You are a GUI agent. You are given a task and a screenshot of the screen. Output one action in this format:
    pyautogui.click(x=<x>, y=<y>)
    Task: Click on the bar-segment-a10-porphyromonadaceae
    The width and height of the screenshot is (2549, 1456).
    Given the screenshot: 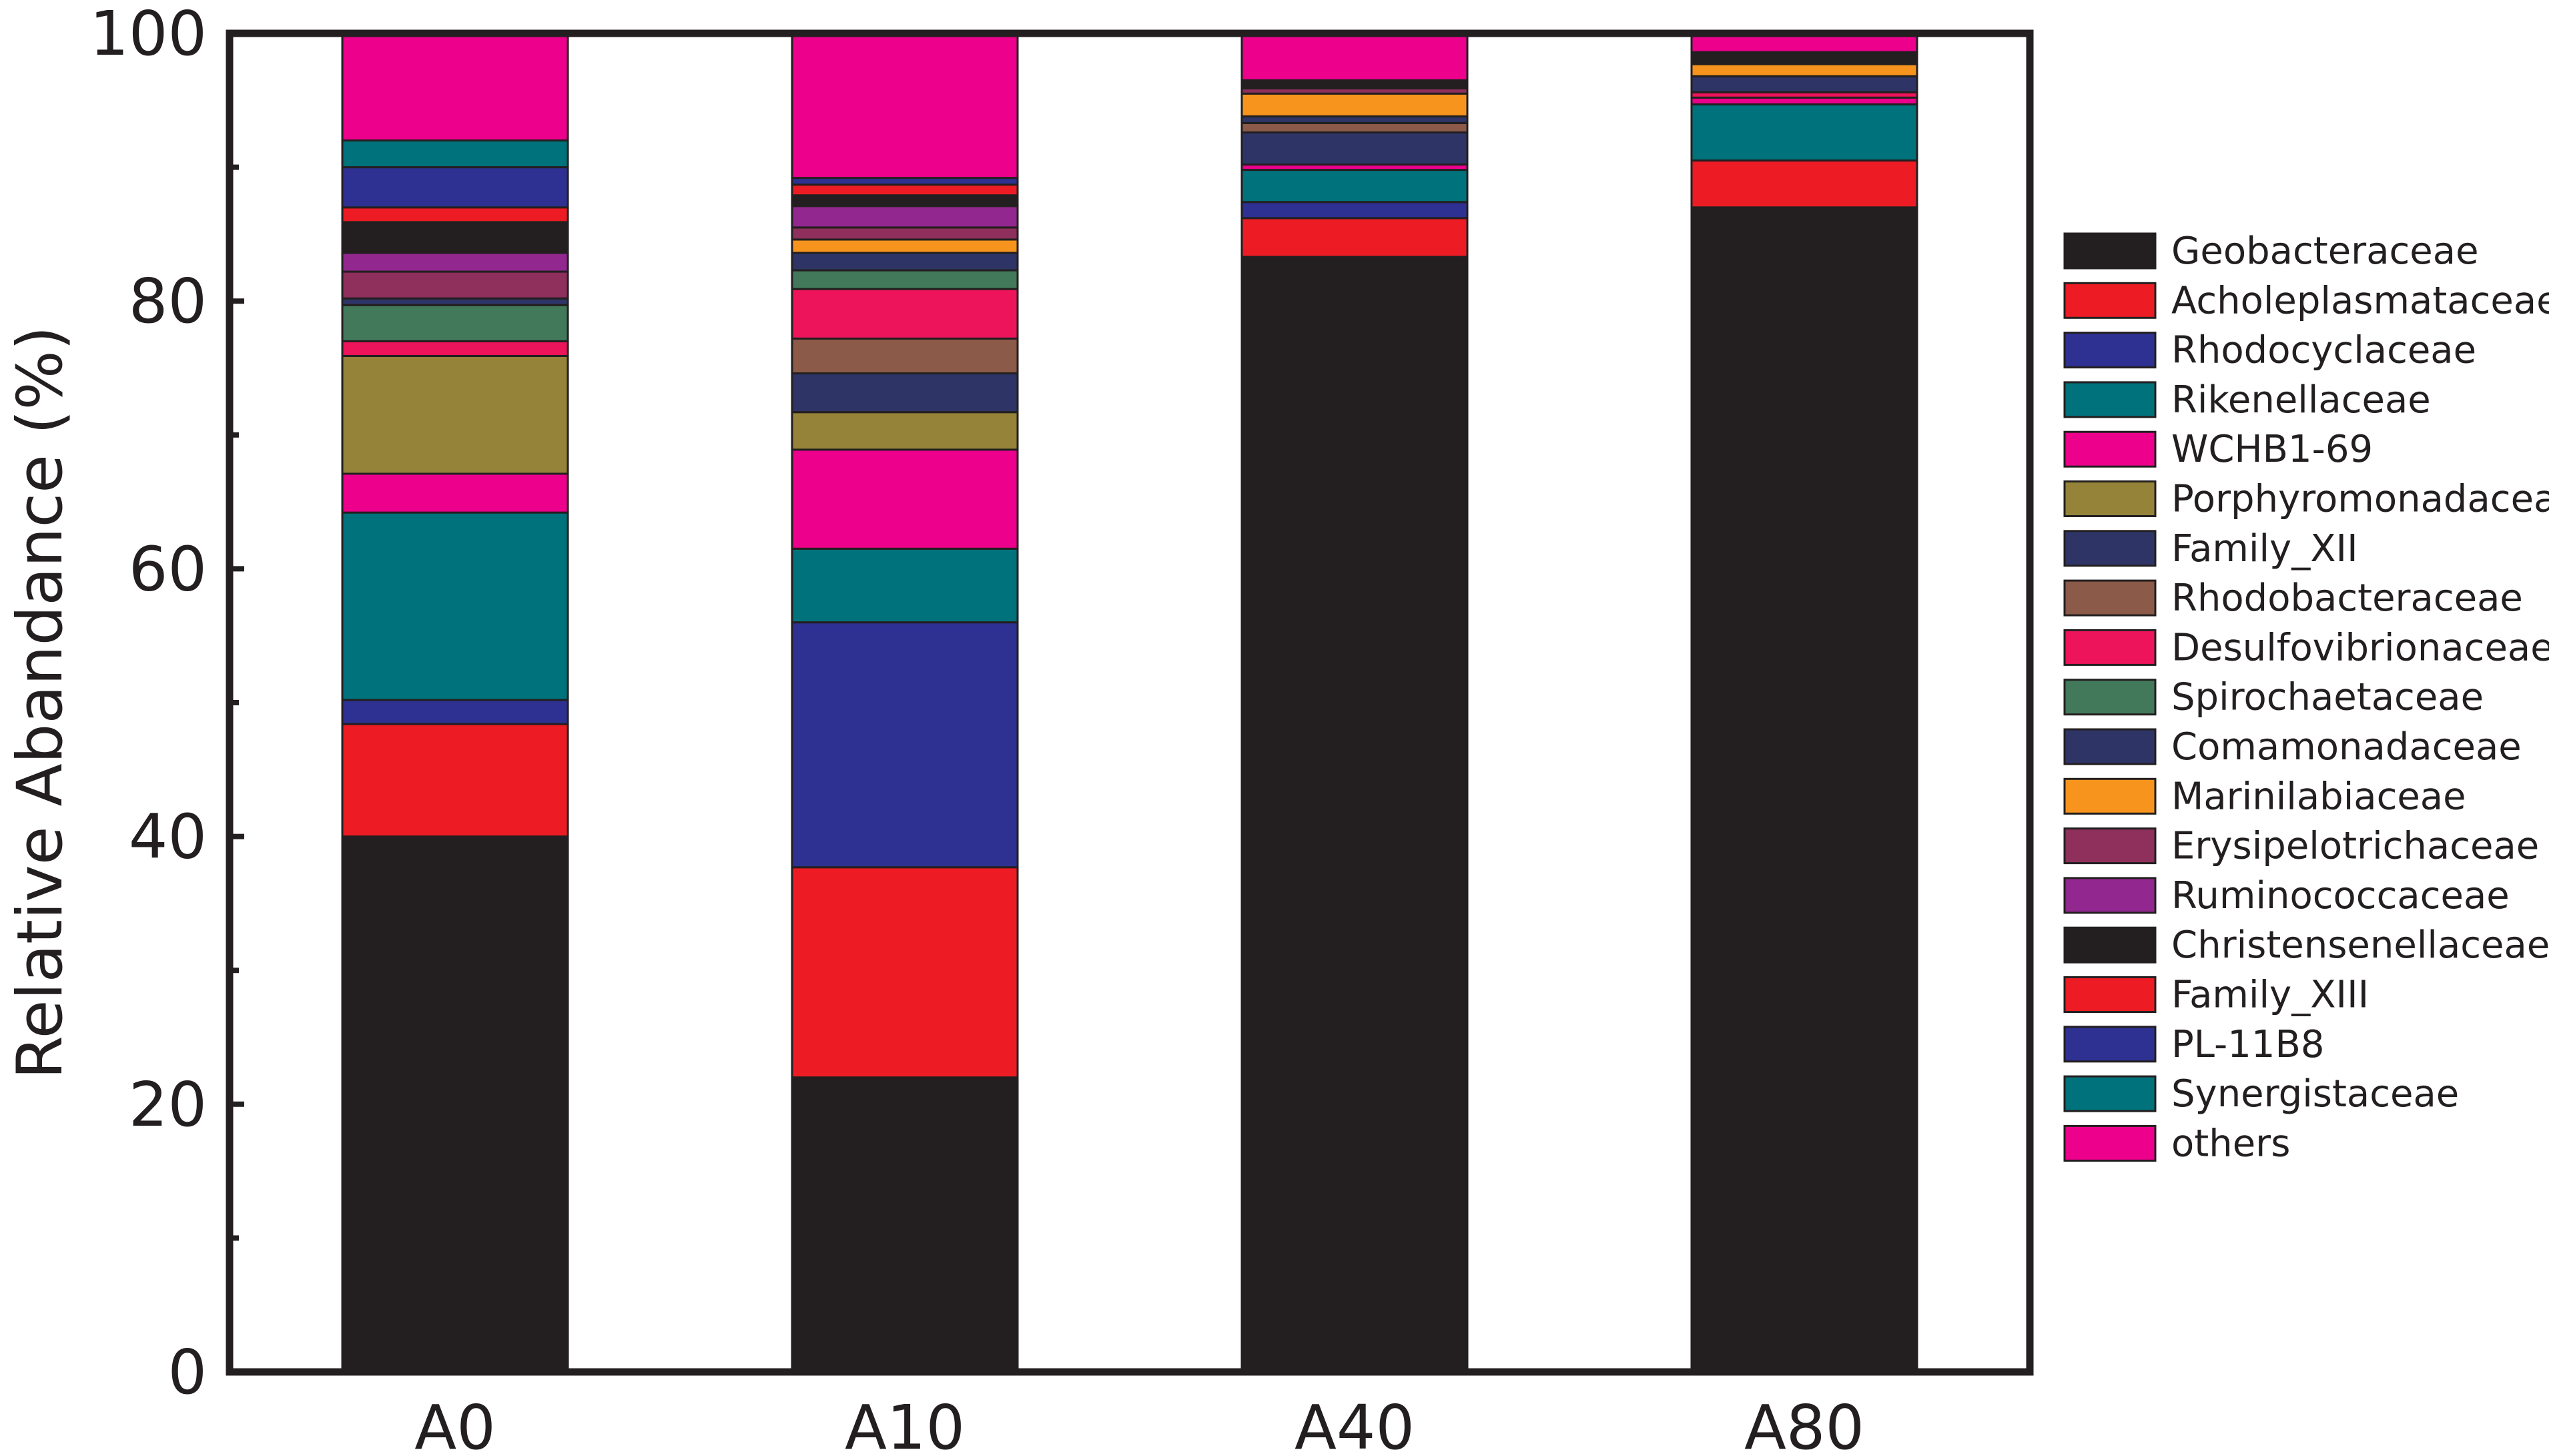 What is the action you would take?
    pyautogui.click(x=905, y=431)
    